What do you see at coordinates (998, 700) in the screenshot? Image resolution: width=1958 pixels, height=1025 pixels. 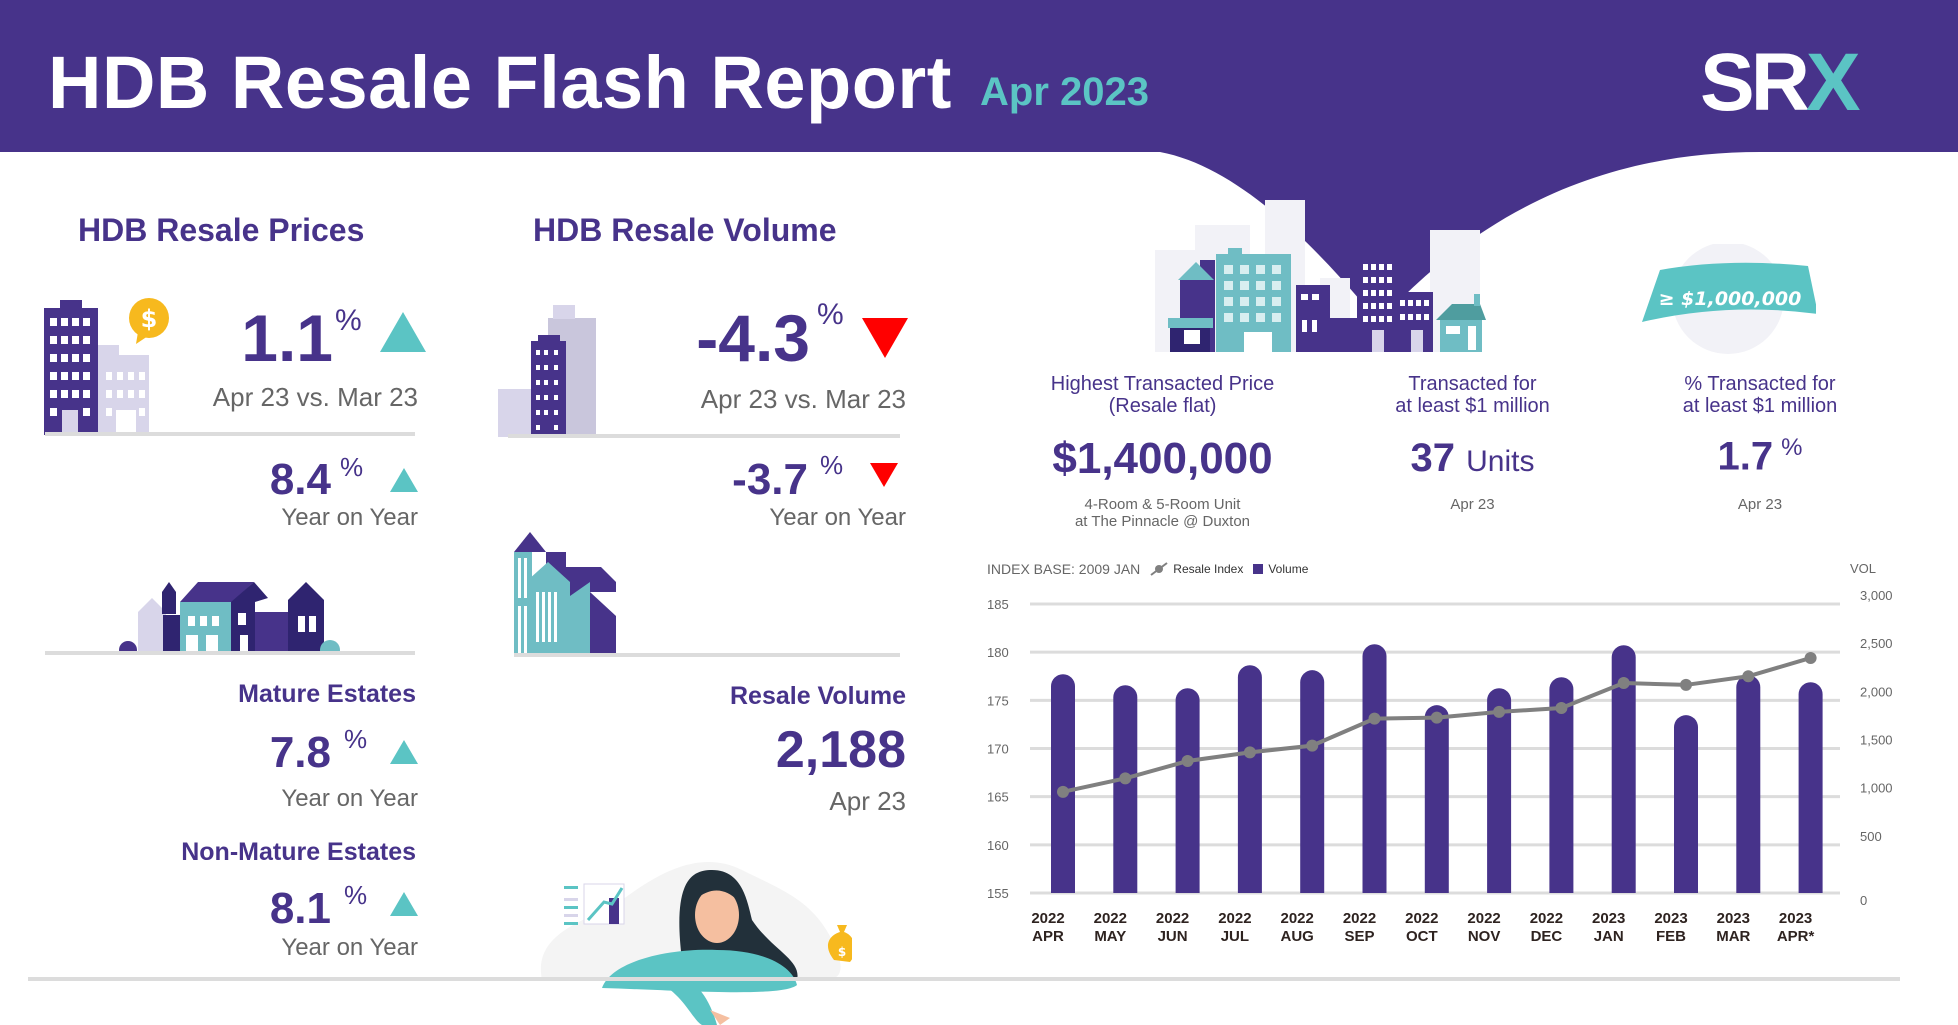 I see `y-tick-left: 175` at bounding box center [998, 700].